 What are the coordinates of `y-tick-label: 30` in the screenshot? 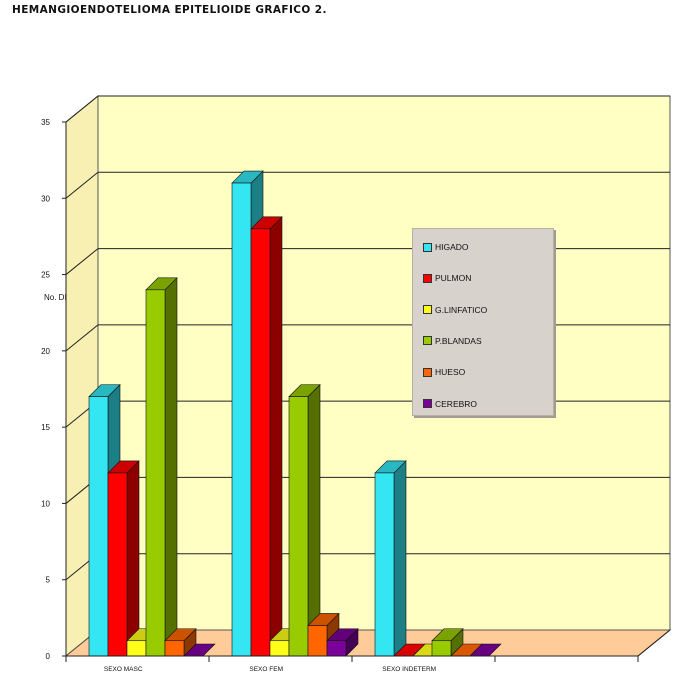 It's located at (45, 198).